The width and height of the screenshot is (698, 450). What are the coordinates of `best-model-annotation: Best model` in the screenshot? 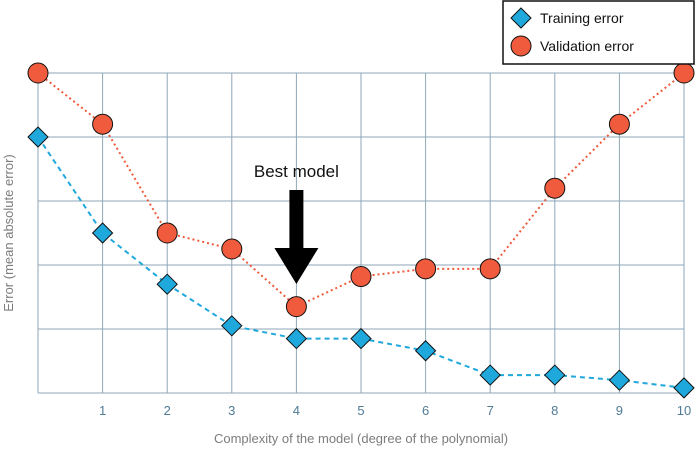 It's located at (296, 223).